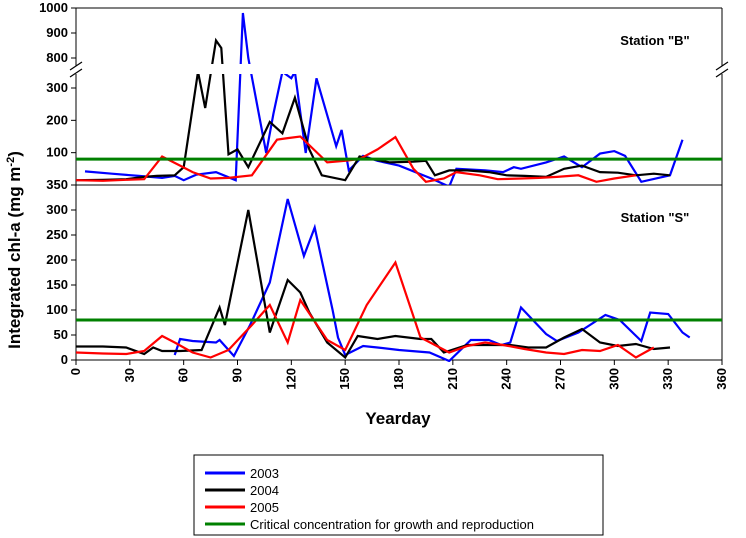  What do you see at coordinates (264, 473) in the screenshot?
I see `legend-label: 2003` at bounding box center [264, 473].